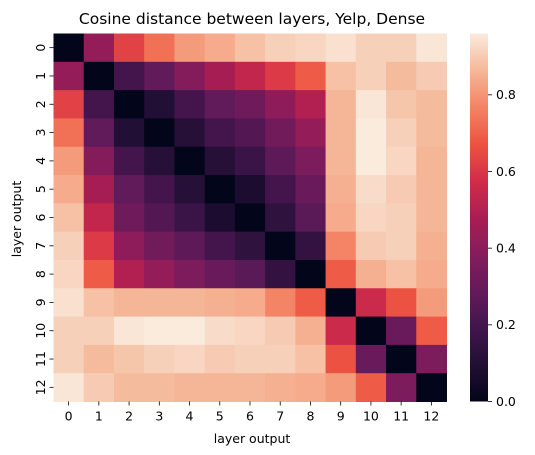 The width and height of the screenshot is (535, 455). Describe the element at coordinates (506, 94) in the screenshot. I see `colorbar-tick-label: 0.8` at that location.